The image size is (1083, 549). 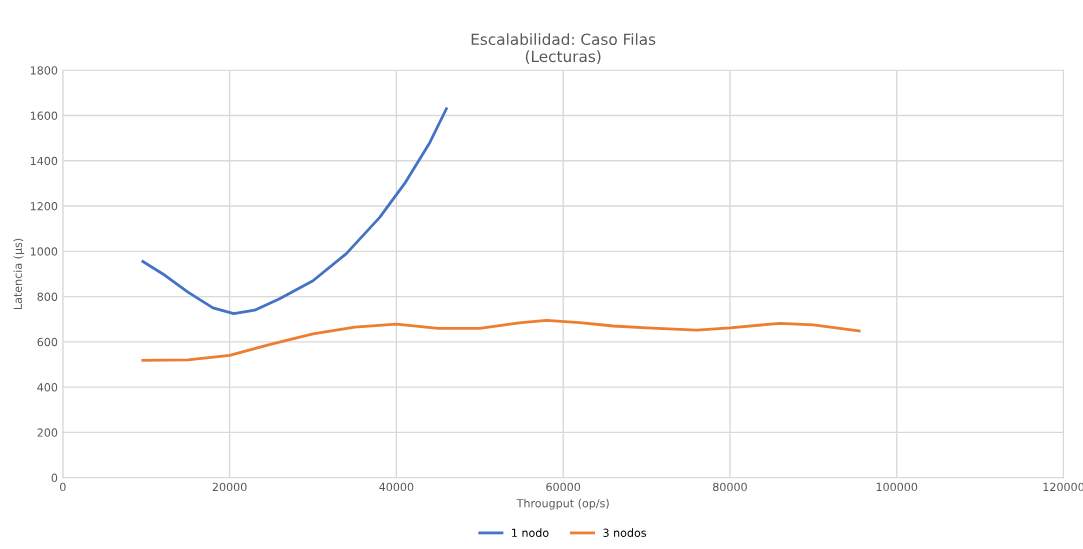 What do you see at coordinates (229, 487) in the screenshot?
I see `x-tick-label: 20000` at bounding box center [229, 487].